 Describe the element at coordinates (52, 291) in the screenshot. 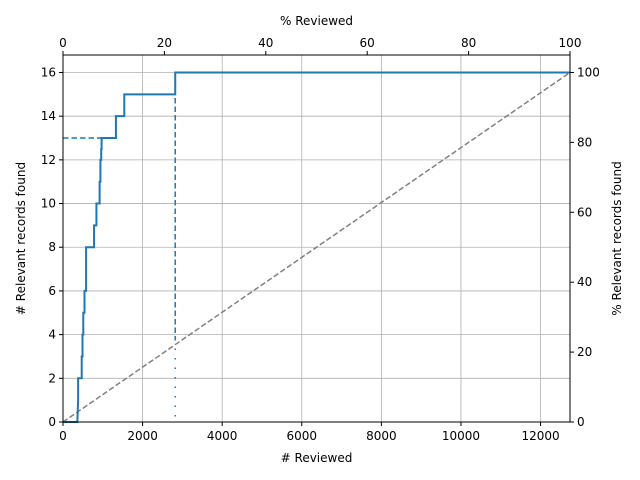

I see `y-tick-label: 6` at that location.